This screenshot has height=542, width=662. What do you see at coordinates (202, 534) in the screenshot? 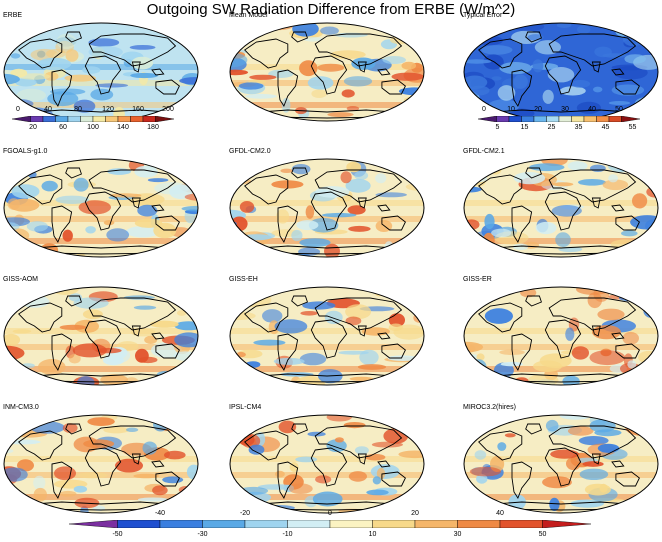
I see `colorbar-tick-label: -30` at bounding box center [202, 534].